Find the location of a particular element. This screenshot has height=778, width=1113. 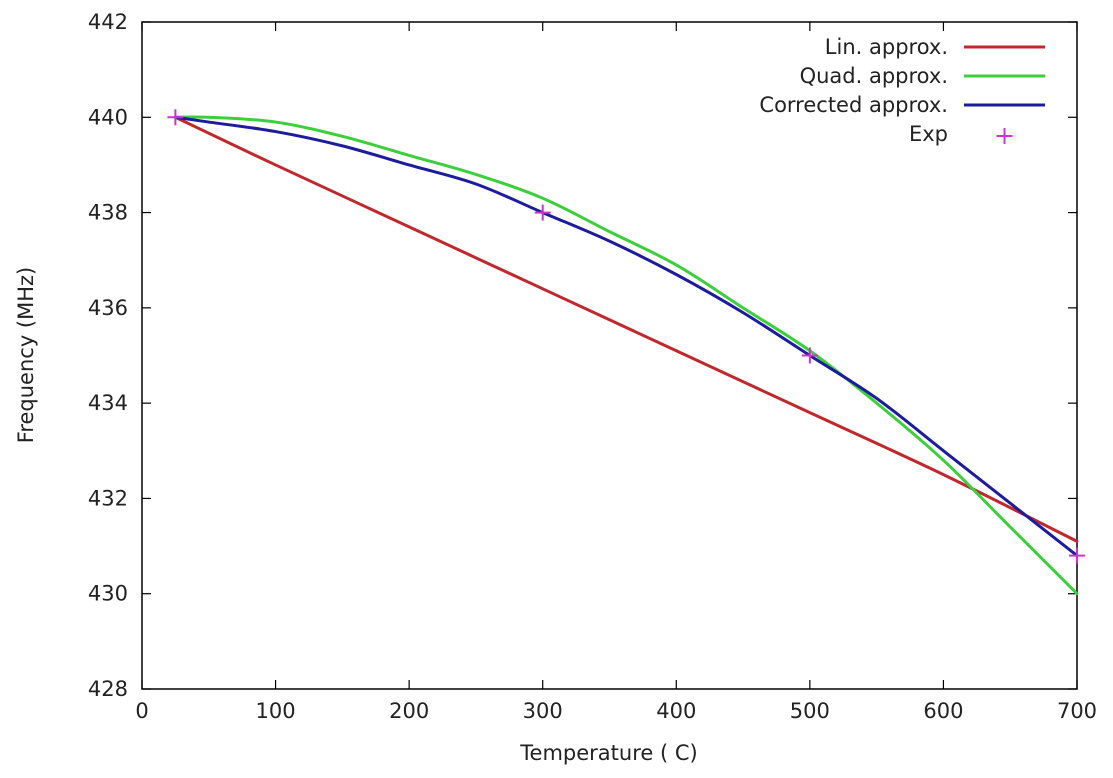

y-tick-label: 430 is located at coordinates (108, 594).